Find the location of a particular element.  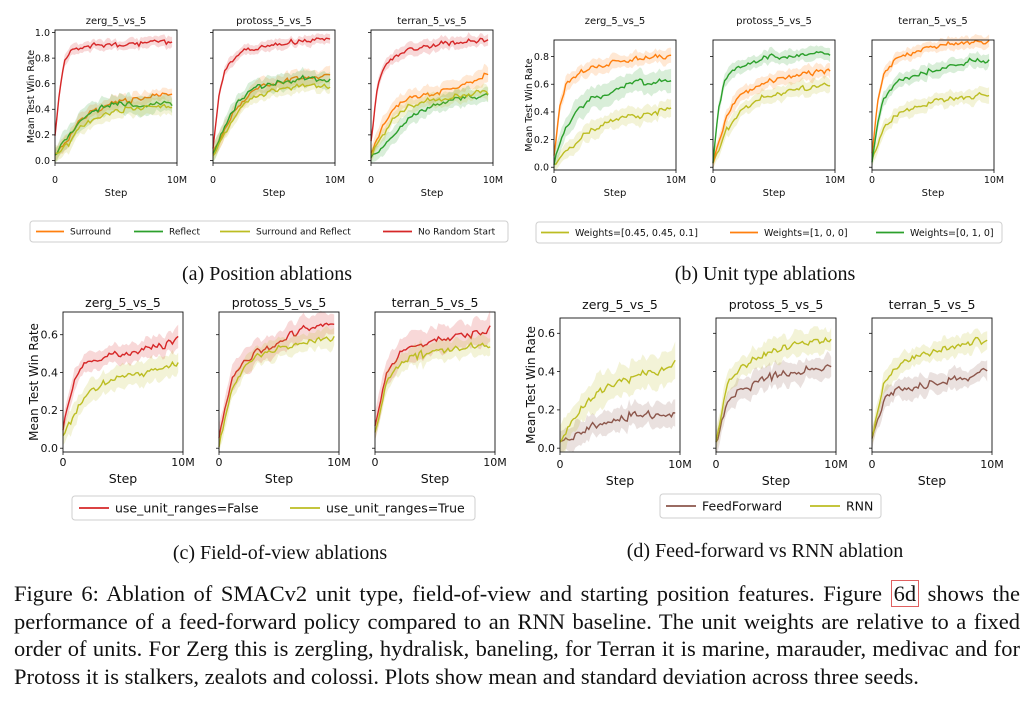

y-tick-label: 1.0 is located at coordinates (42, 33).